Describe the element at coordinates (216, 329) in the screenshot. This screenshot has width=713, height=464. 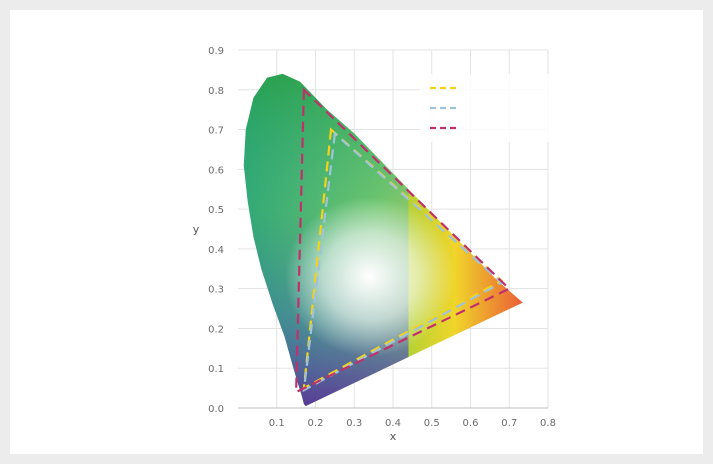
I see `y-tick-label: 0.2` at that location.